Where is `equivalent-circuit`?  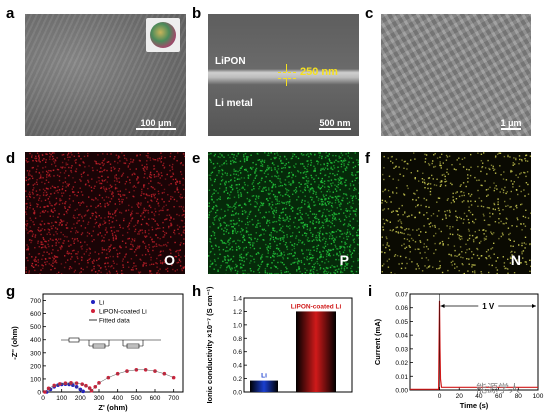 equivalent-circuit is located at coordinates (111, 343).